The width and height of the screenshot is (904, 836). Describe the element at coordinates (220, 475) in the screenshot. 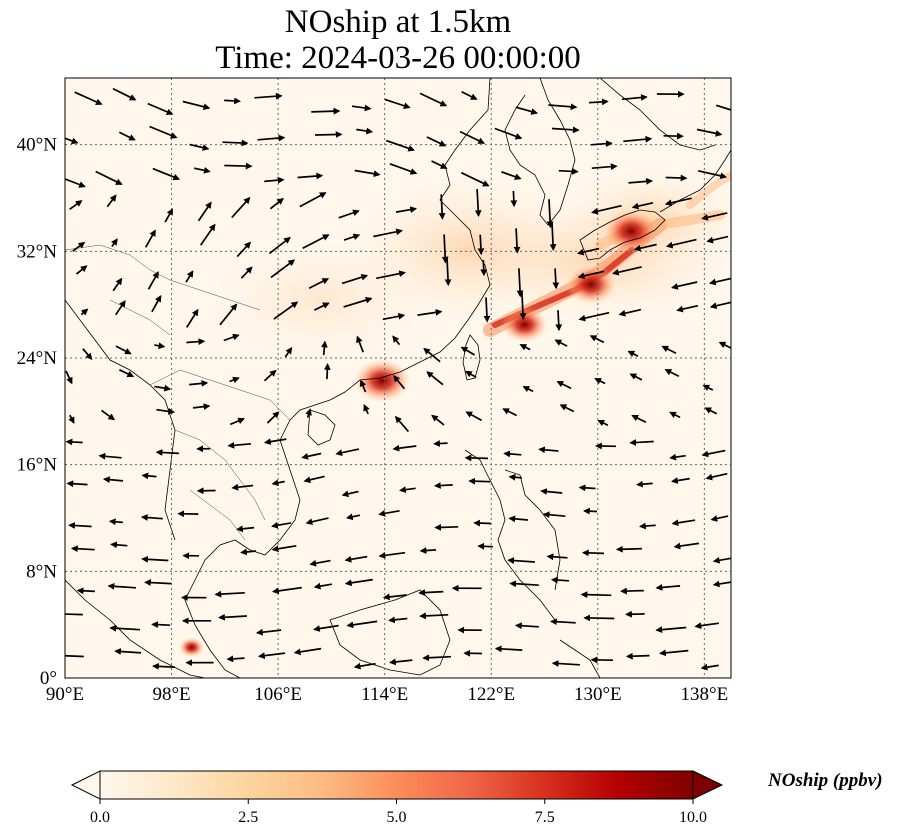

I see `border-thai-laos` at that location.